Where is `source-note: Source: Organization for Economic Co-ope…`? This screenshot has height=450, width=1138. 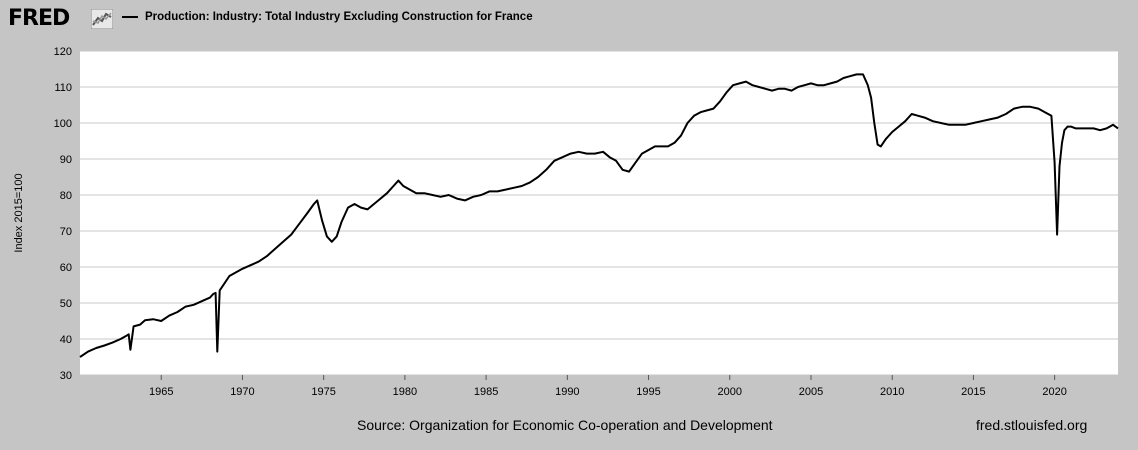
source-note: Source: Organization for Economic Co-ope… is located at coordinates (565, 425).